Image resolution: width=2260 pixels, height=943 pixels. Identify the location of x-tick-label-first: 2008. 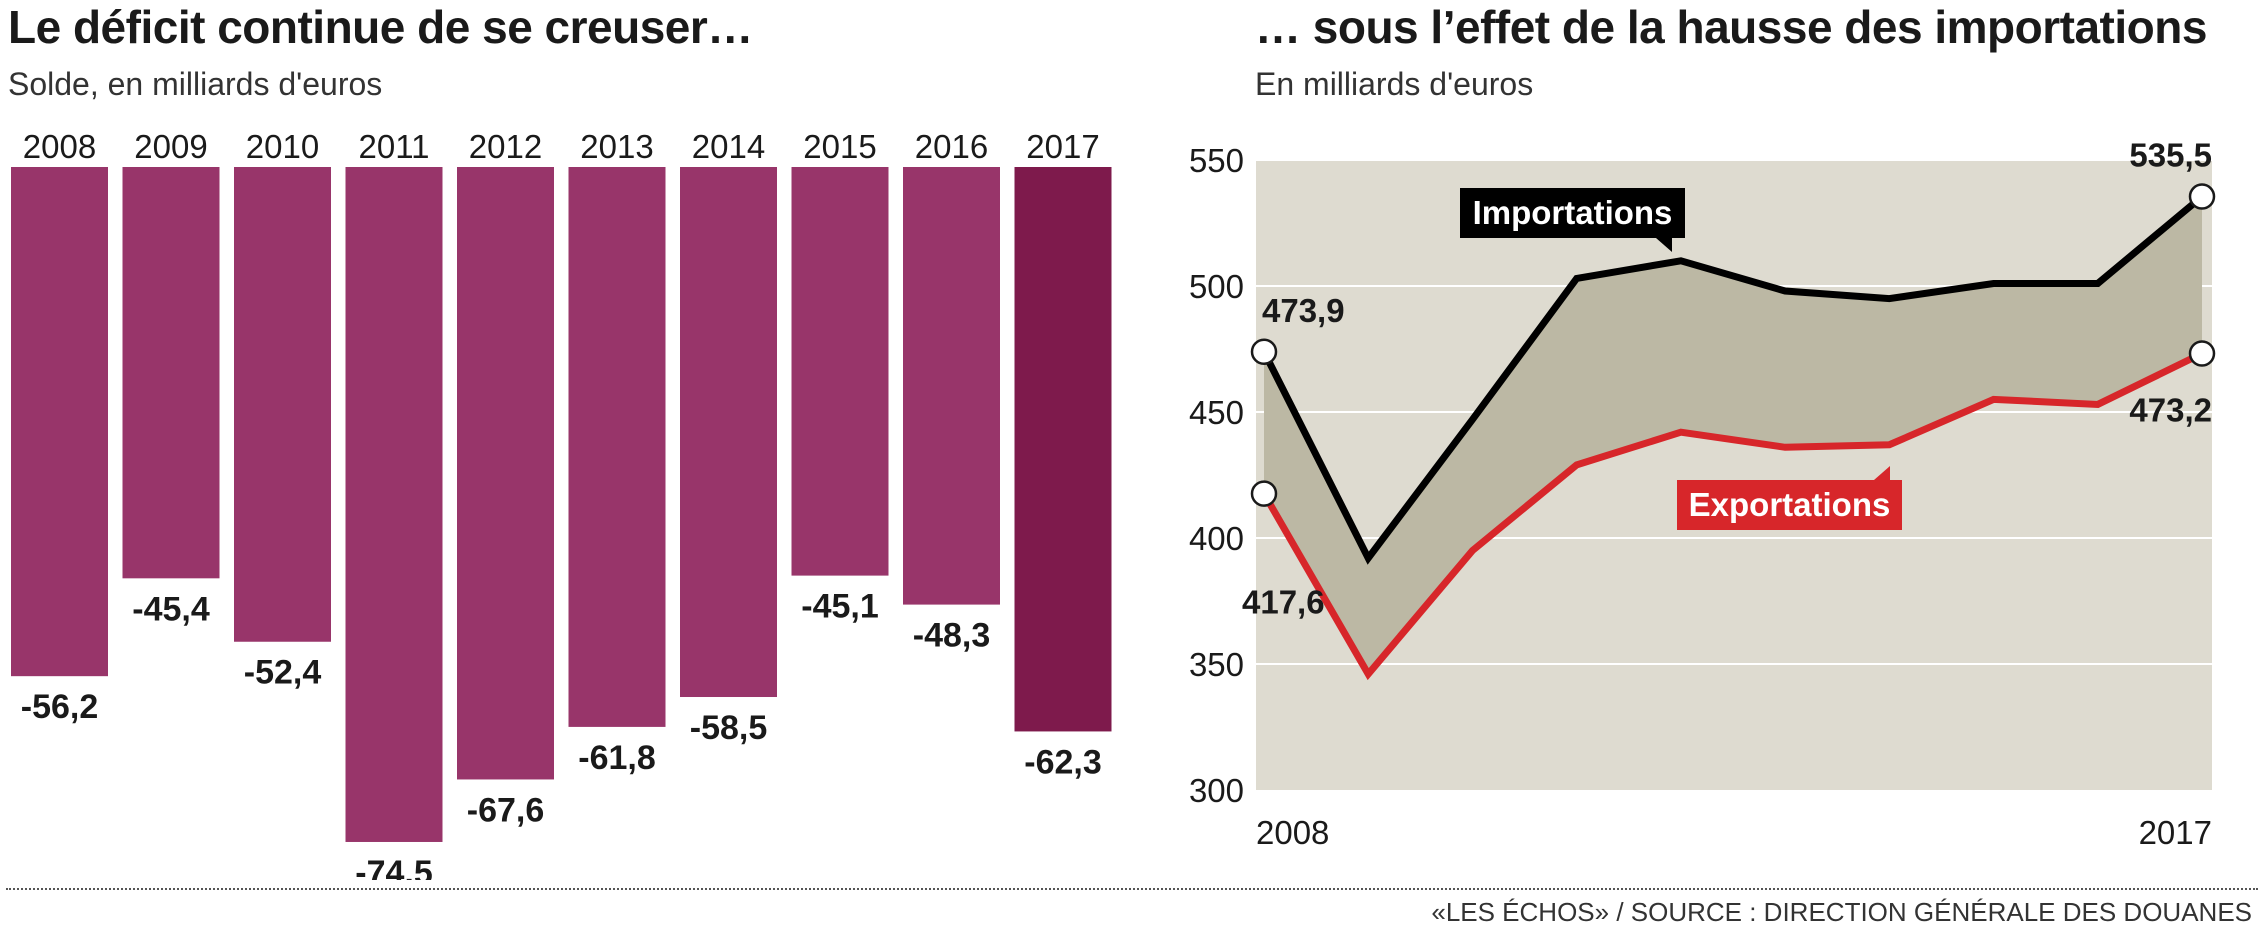
(1292, 832).